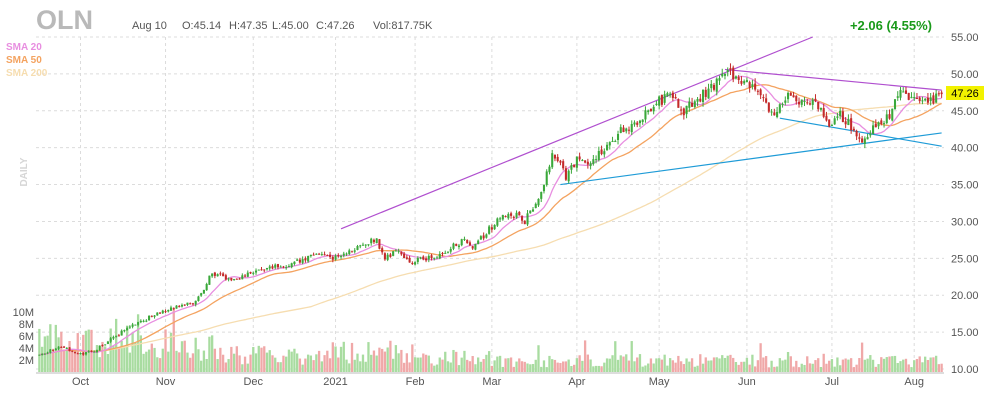 The width and height of the screenshot is (990, 405). I want to click on quote-open: O:45.14, so click(201, 26).